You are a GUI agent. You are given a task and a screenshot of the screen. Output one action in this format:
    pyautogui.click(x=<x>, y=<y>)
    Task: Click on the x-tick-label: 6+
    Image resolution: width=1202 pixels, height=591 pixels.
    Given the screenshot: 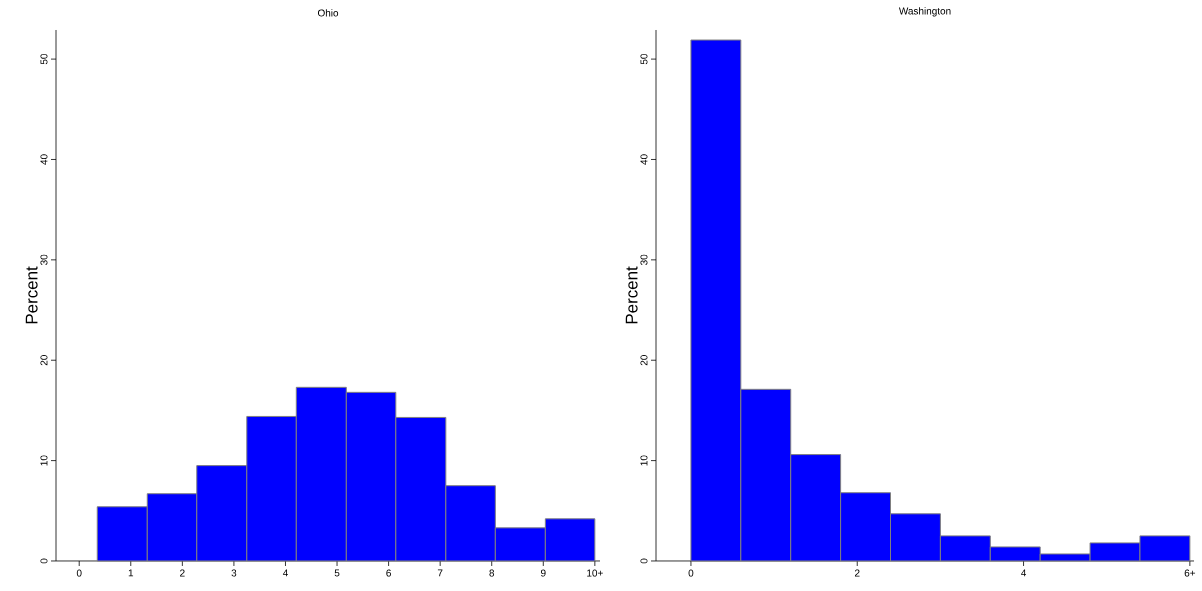 What is the action you would take?
    pyautogui.click(x=1190, y=573)
    